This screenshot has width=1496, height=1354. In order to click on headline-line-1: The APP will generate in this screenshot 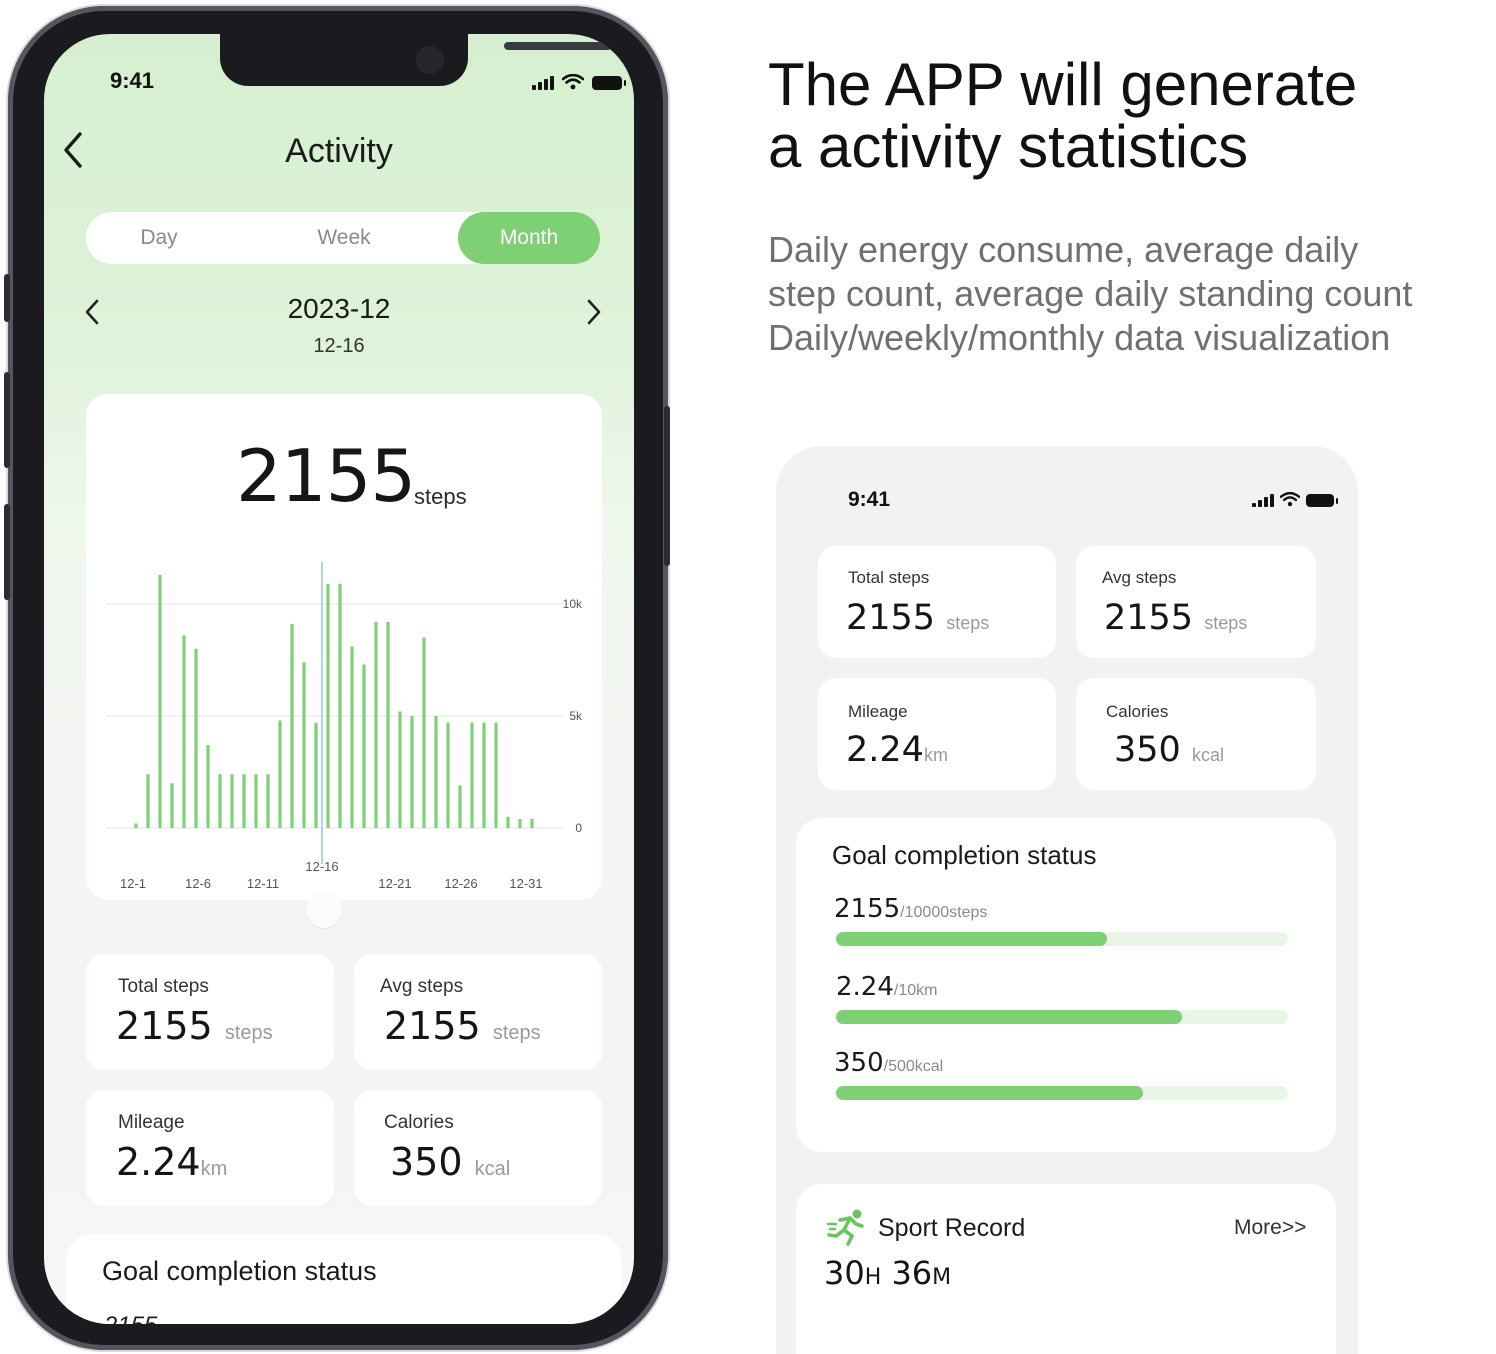, I will do `click(1063, 84)`.